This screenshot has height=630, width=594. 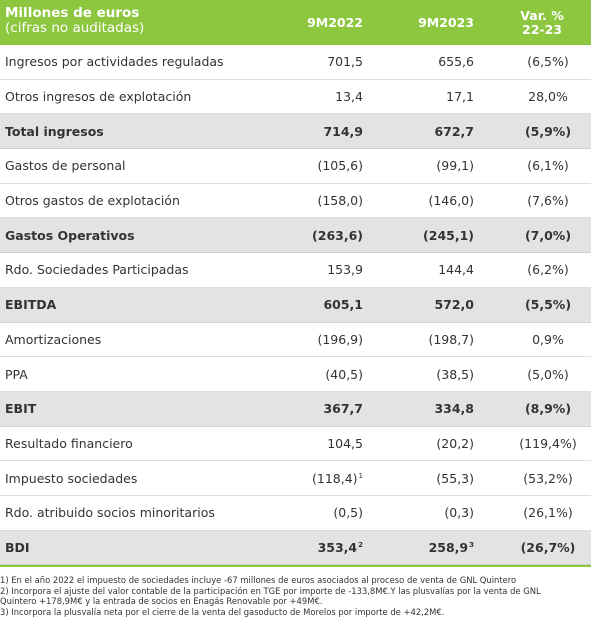 What do you see at coordinates (436, 408) in the screenshot?
I see `value-9m2023: 334,8` at bounding box center [436, 408].